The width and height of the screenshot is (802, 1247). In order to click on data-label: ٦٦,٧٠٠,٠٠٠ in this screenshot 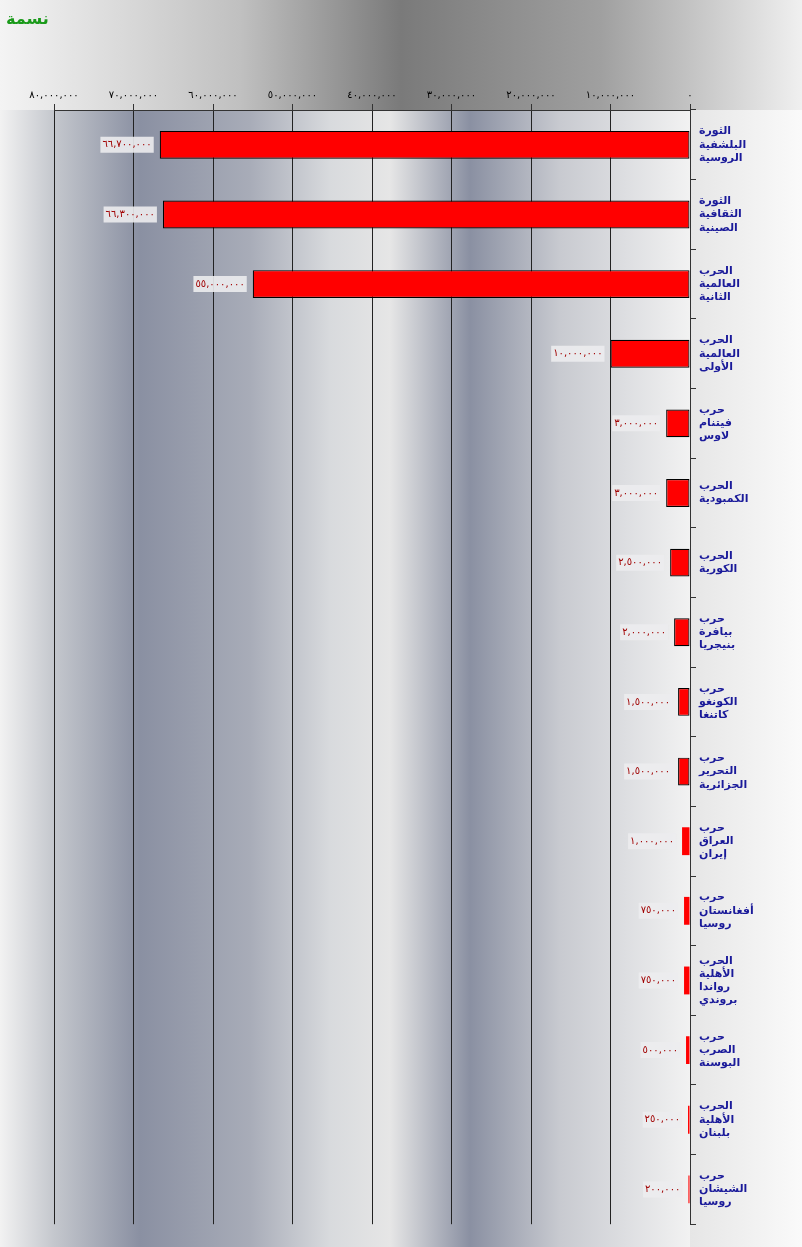, I will do `click(127, 144)`.